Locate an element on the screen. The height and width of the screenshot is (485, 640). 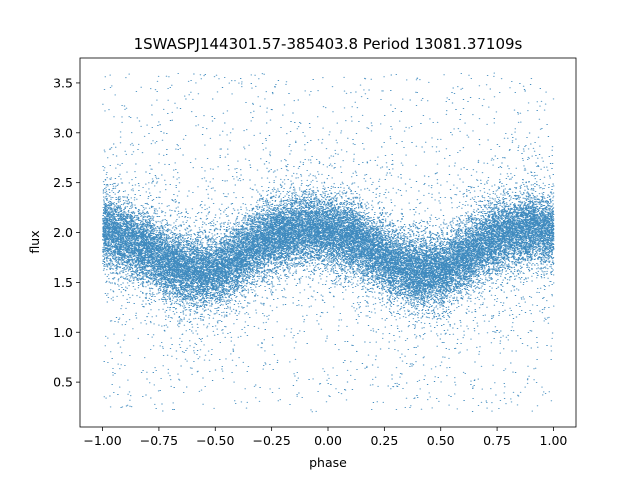
y-tick-label: 2.5 is located at coordinates (63, 182).